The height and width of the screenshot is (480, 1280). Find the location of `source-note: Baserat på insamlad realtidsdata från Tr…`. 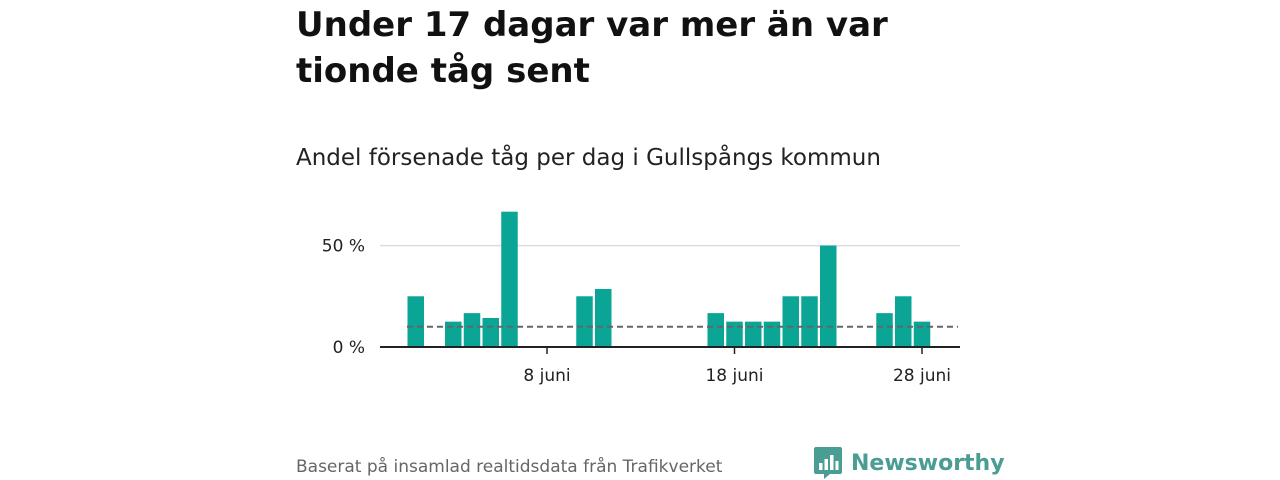

source-note: Baserat på insamlad realtidsdata från Tr… is located at coordinates (509, 467).